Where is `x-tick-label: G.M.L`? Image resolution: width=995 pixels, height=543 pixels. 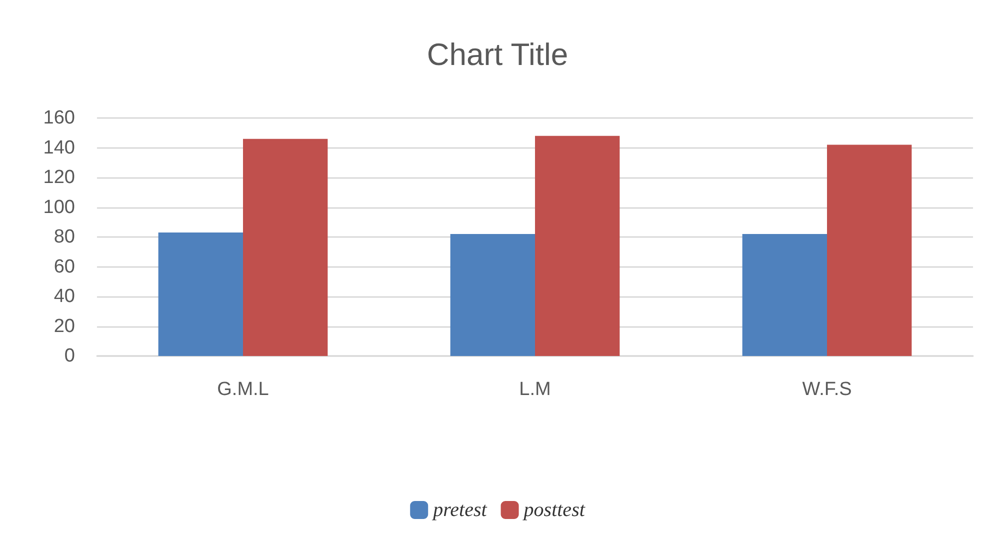 x-tick-label: G.M.L is located at coordinates (243, 389).